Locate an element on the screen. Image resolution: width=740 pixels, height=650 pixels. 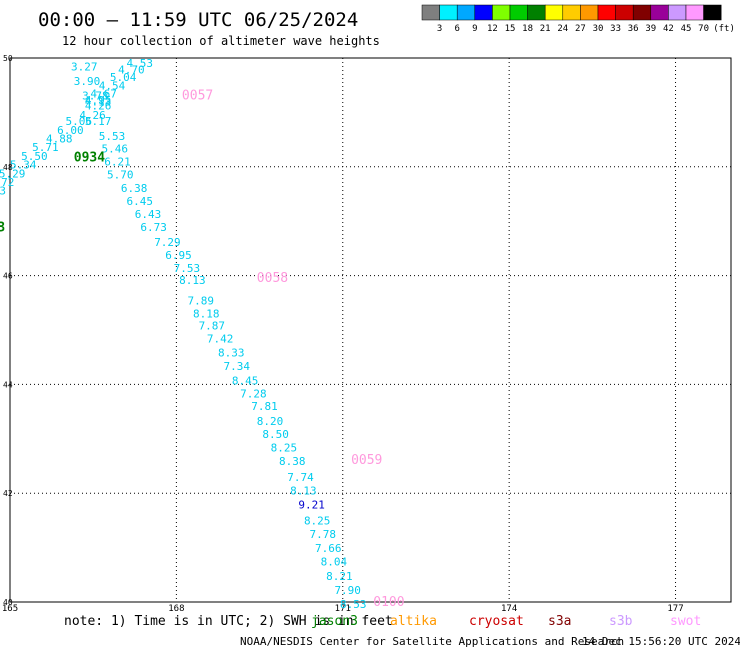
mission-legend: jason3 altika cryosat s3a s3b swot is located at coordinates (506, 621).